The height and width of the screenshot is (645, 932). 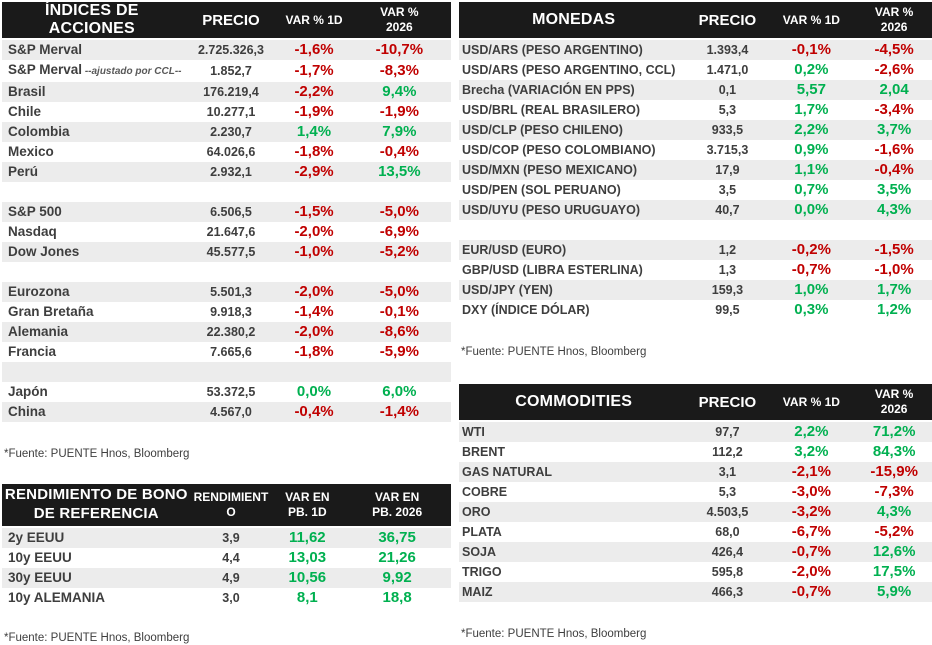 I want to click on price-value: 64.026,6, so click(x=231, y=152).